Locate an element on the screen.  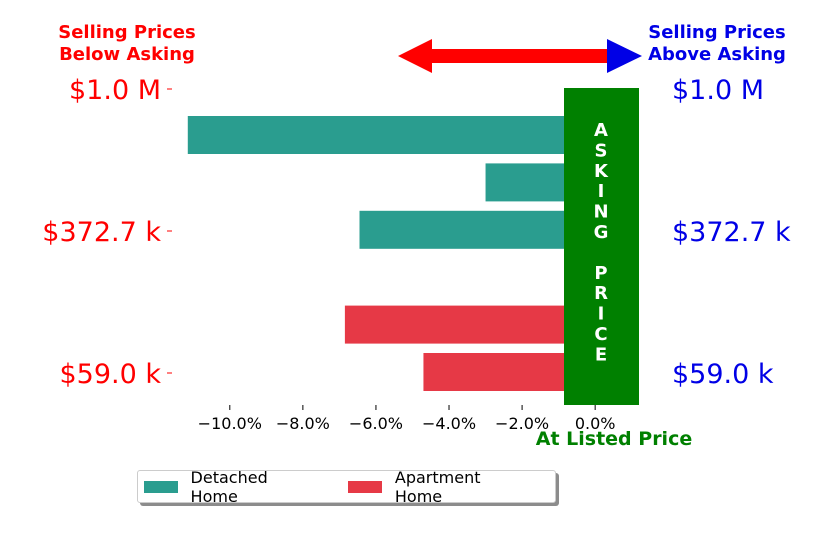
x-tick-label: −8.0% is located at coordinates (303, 423).